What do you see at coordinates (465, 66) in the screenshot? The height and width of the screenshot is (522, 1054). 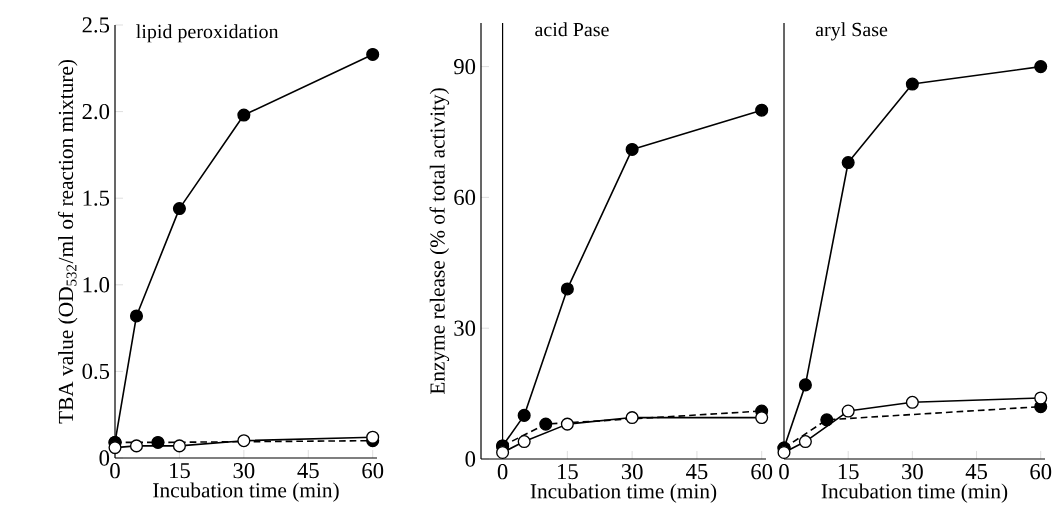 I see `y-tick-label: 90` at bounding box center [465, 66].